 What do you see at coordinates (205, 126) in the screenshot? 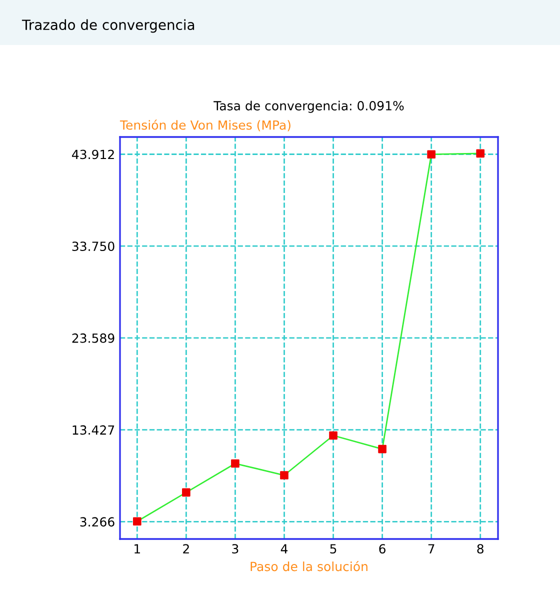
I see `y-axis-title: Tensión de Von Mises (MPa)` at bounding box center [205, 126].